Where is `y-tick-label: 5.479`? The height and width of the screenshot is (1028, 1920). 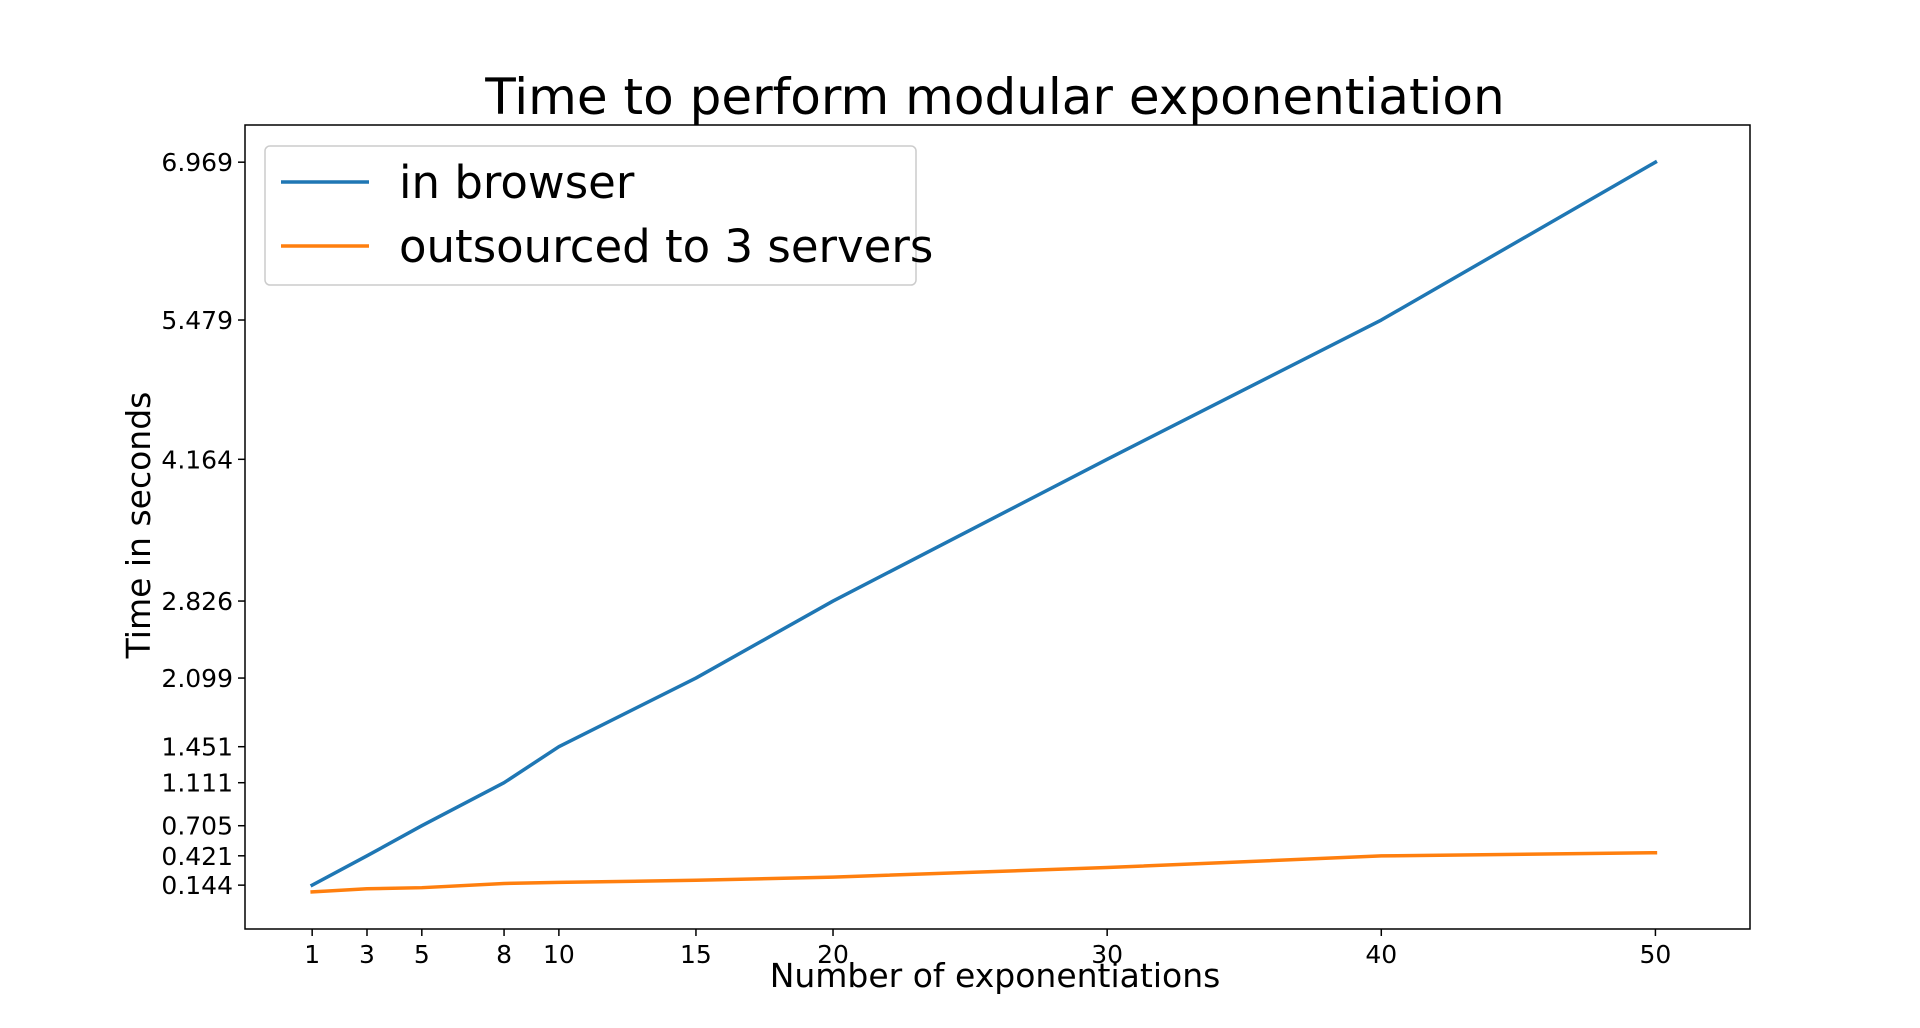 y-tick-label: 5.479 is located at coordinates (197, 320).